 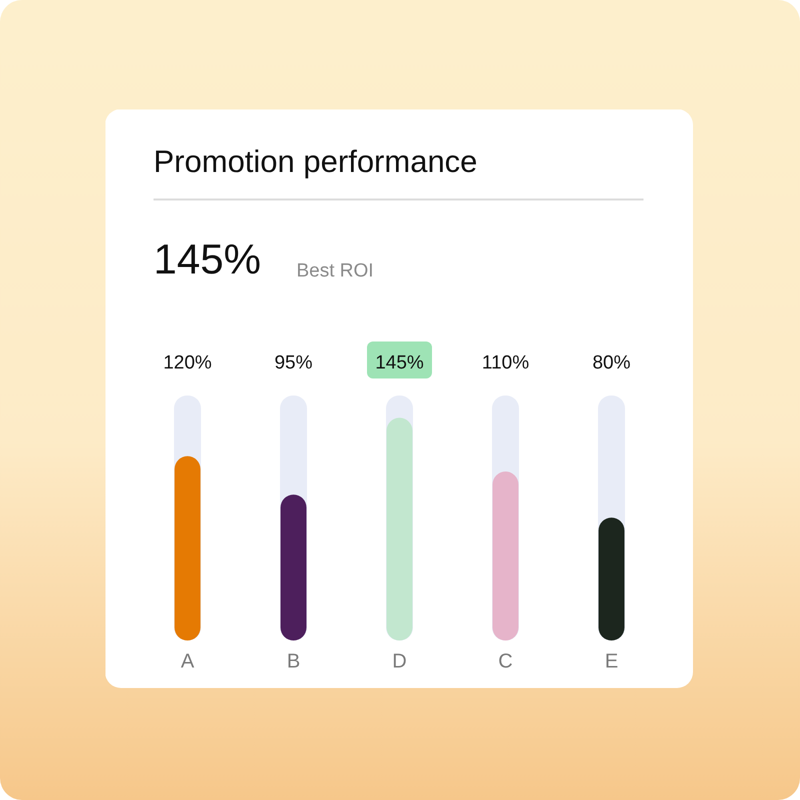 I want to click on data-label: 95%, so click(x=293, y=363).